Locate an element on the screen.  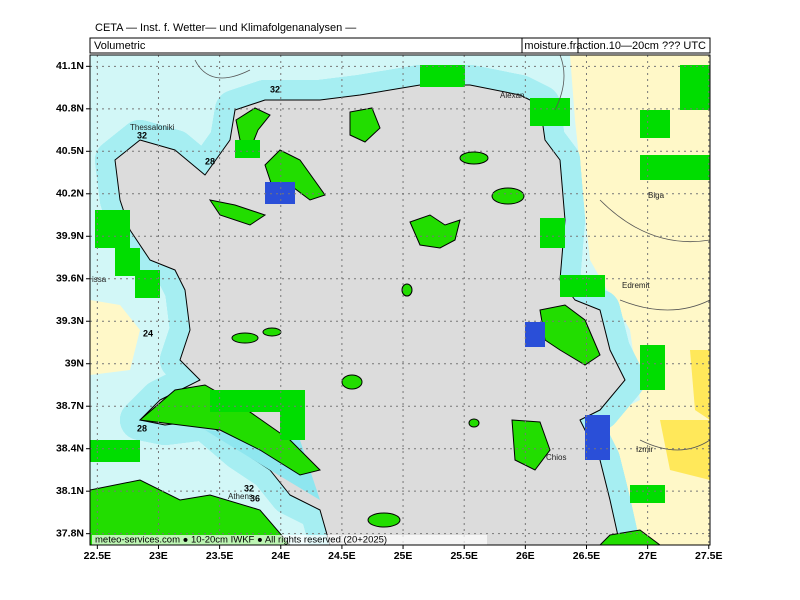
lat-tick-label: 38.4N is located at coordinates (70, 448).